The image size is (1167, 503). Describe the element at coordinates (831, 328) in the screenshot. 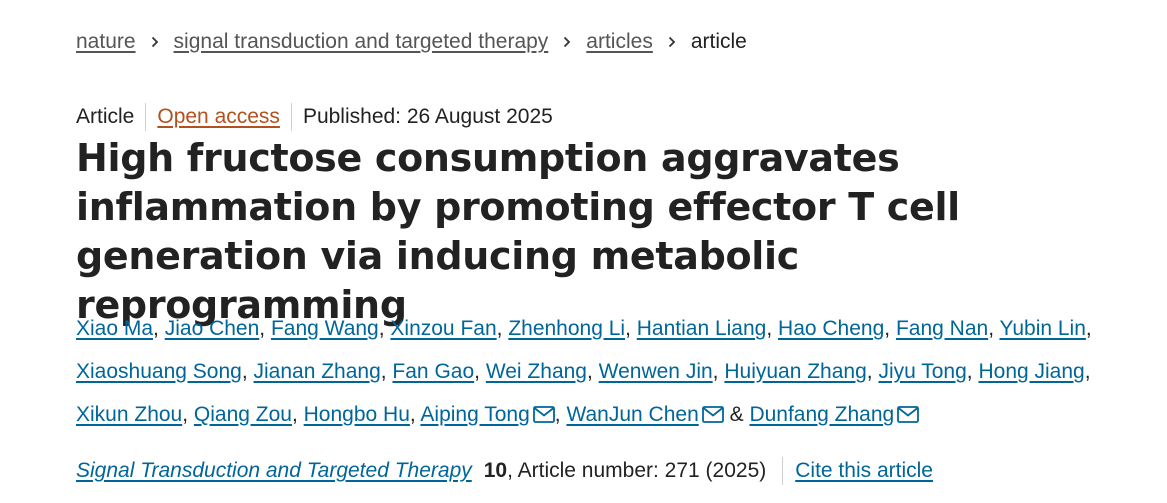

I see `author-link: Hao Cheng` at that location.